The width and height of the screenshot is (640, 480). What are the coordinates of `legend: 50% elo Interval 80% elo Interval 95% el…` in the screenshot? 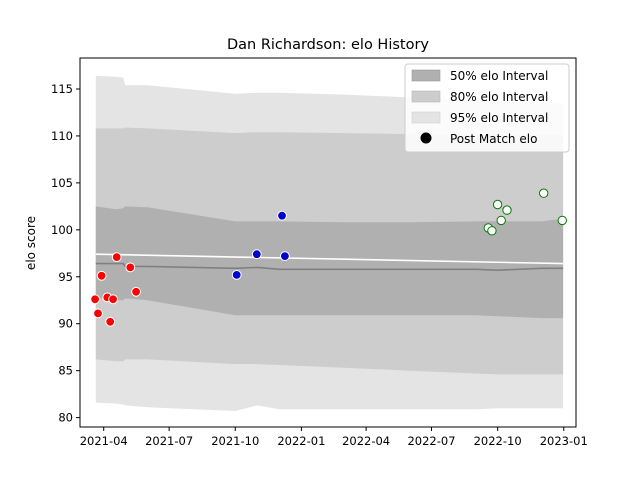 It's located at (487, 108).